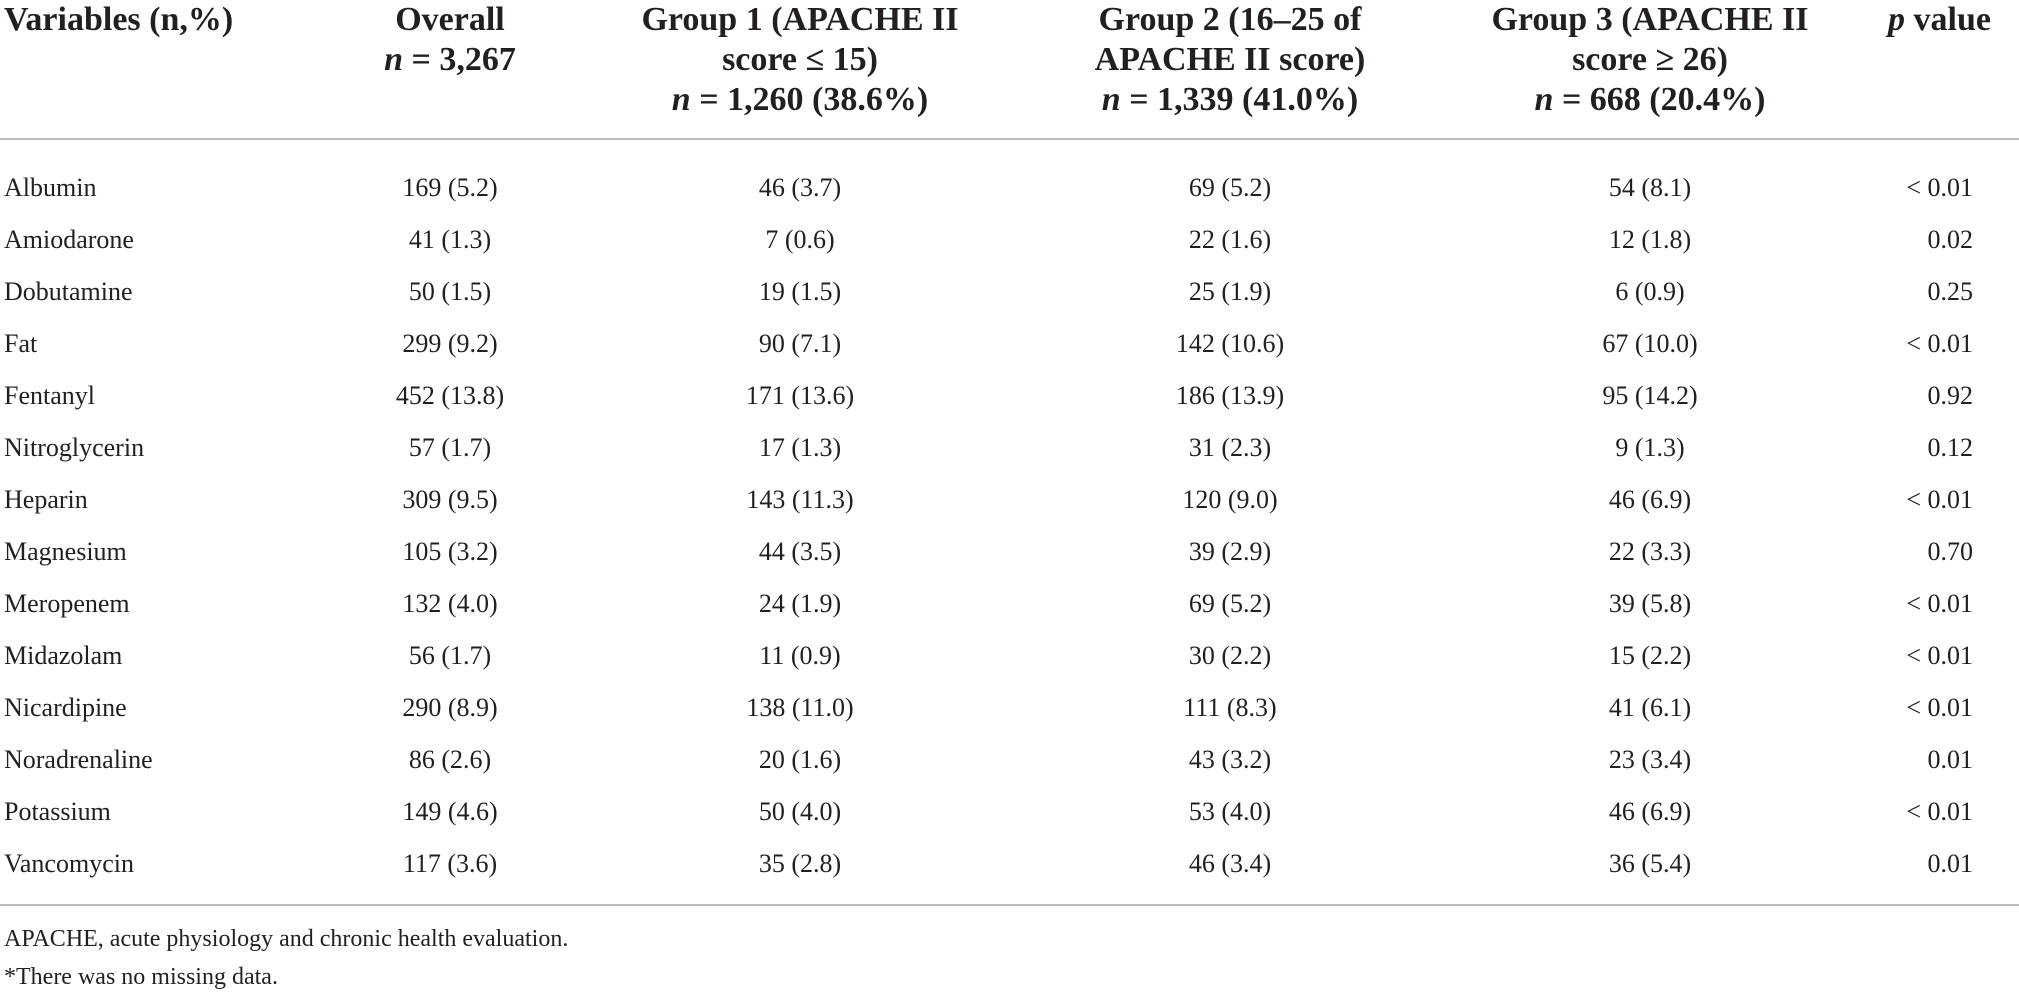 The height and width of the screenshot is (996, 2019). Describe the element at coordinates (450, 655) in the screenshot. I see `overall-cell: 56 (1.7)` at that location.